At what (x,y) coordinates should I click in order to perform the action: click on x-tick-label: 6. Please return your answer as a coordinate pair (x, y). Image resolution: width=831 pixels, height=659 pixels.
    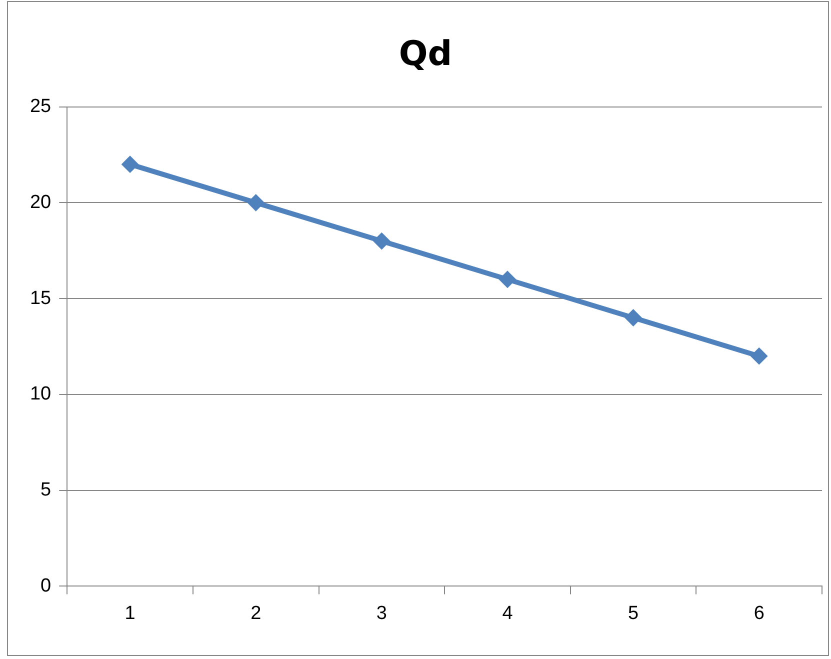
    Looking at the image, I should click on (759, 613).